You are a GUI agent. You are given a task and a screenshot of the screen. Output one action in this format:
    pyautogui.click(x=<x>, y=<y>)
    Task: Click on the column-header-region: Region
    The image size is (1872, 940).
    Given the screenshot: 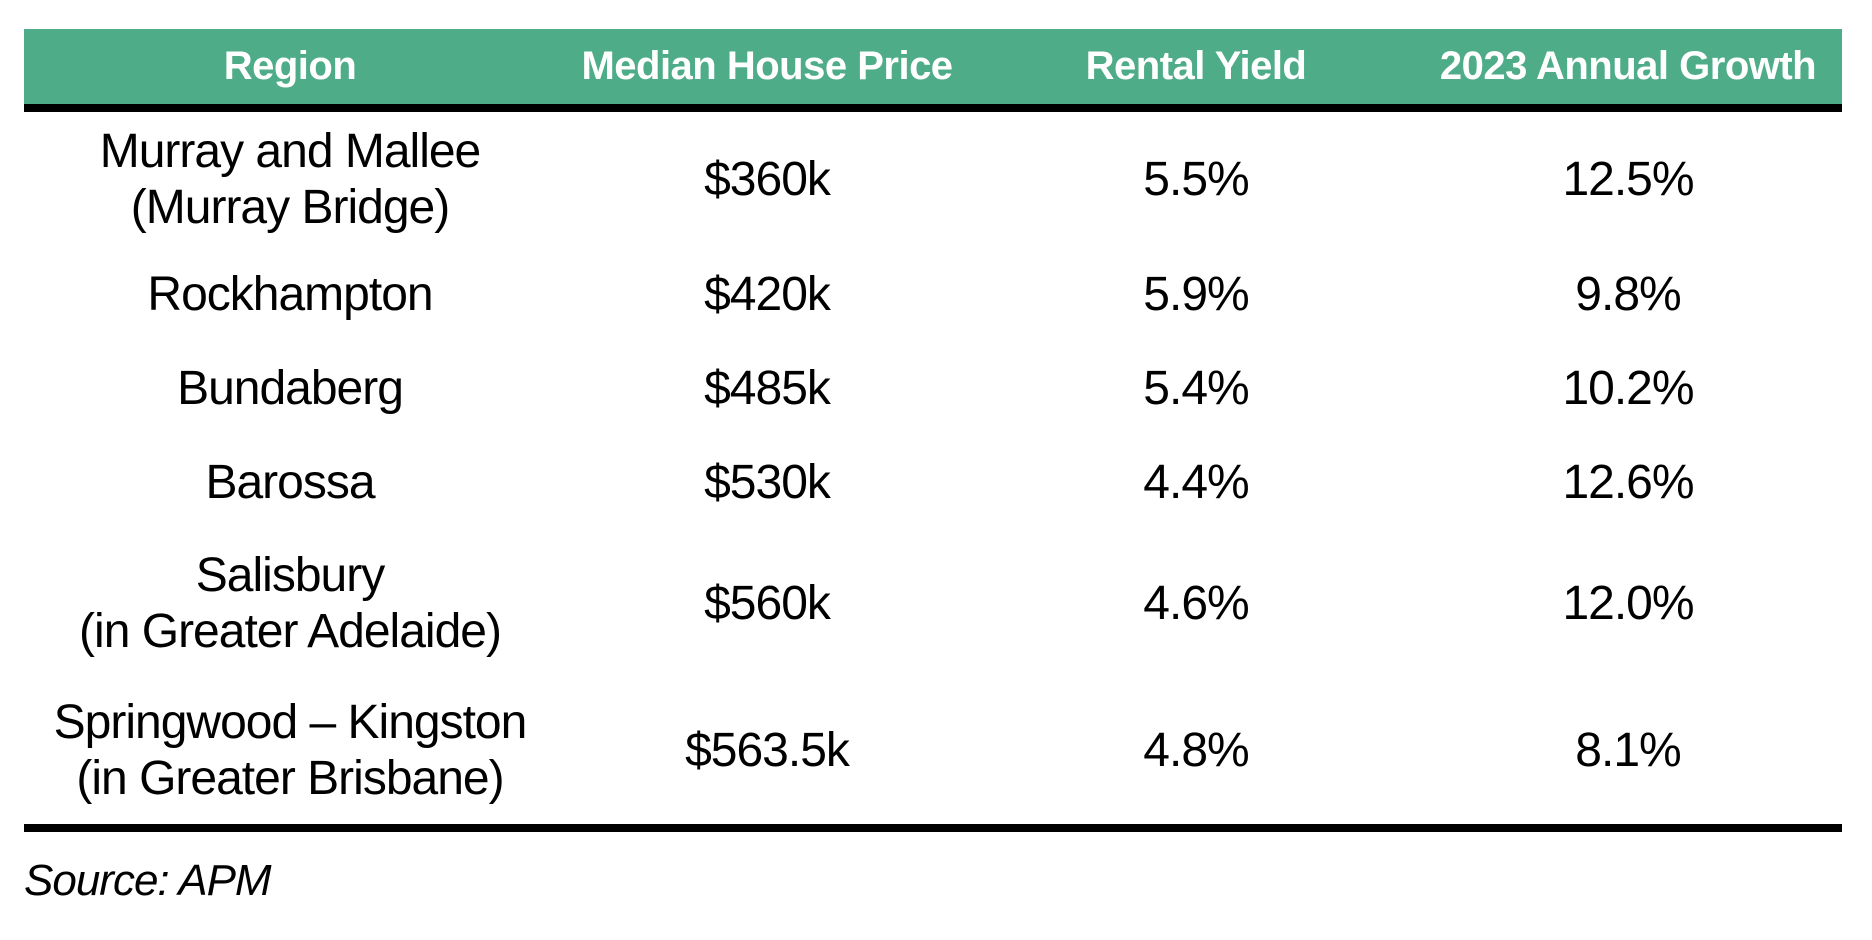 What is the action you would take?
    pyautogui.click(x=290, y=70)
    